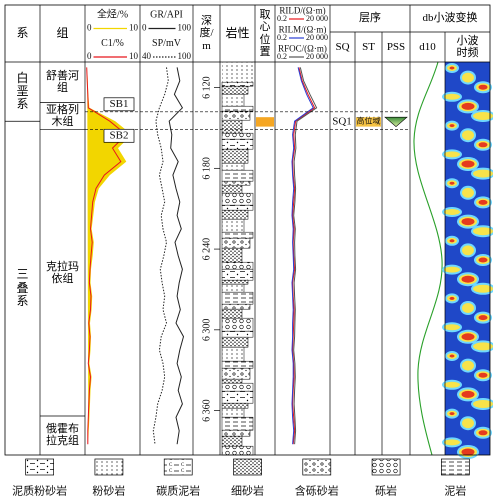  I want to click on wavelet-header: db小波变换, so click(450, 18).